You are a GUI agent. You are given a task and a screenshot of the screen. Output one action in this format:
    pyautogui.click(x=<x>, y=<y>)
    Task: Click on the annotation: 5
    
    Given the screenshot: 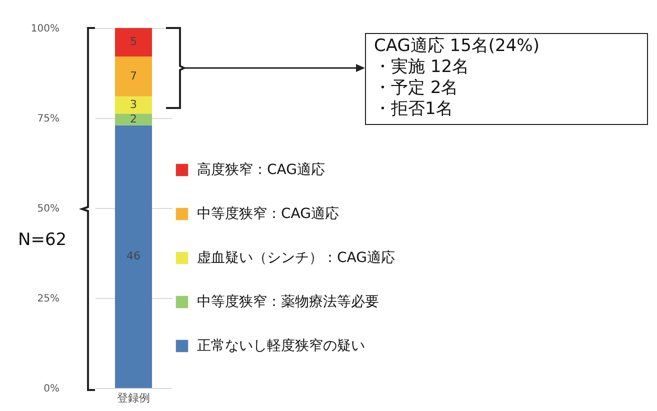 What is the action you would take?
    pyautogui.click(x=133, y=41)
    